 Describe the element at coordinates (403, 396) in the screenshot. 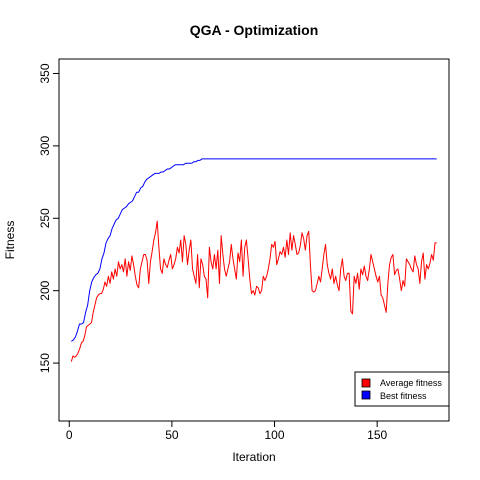

I see `legend-label-best: Best fitness` at that location.